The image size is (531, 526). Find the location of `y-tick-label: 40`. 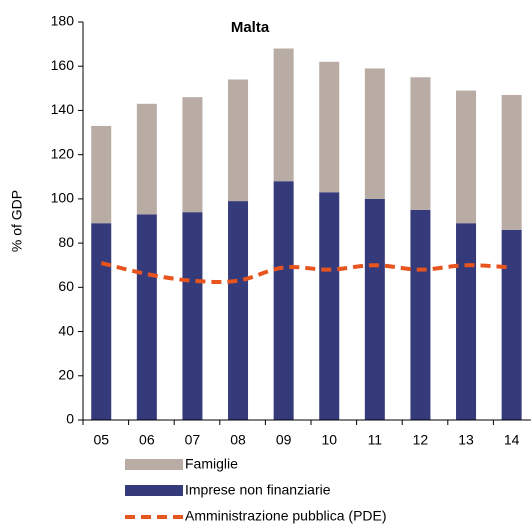

y-tick-label: 40 is located at coordinates (66, 330).